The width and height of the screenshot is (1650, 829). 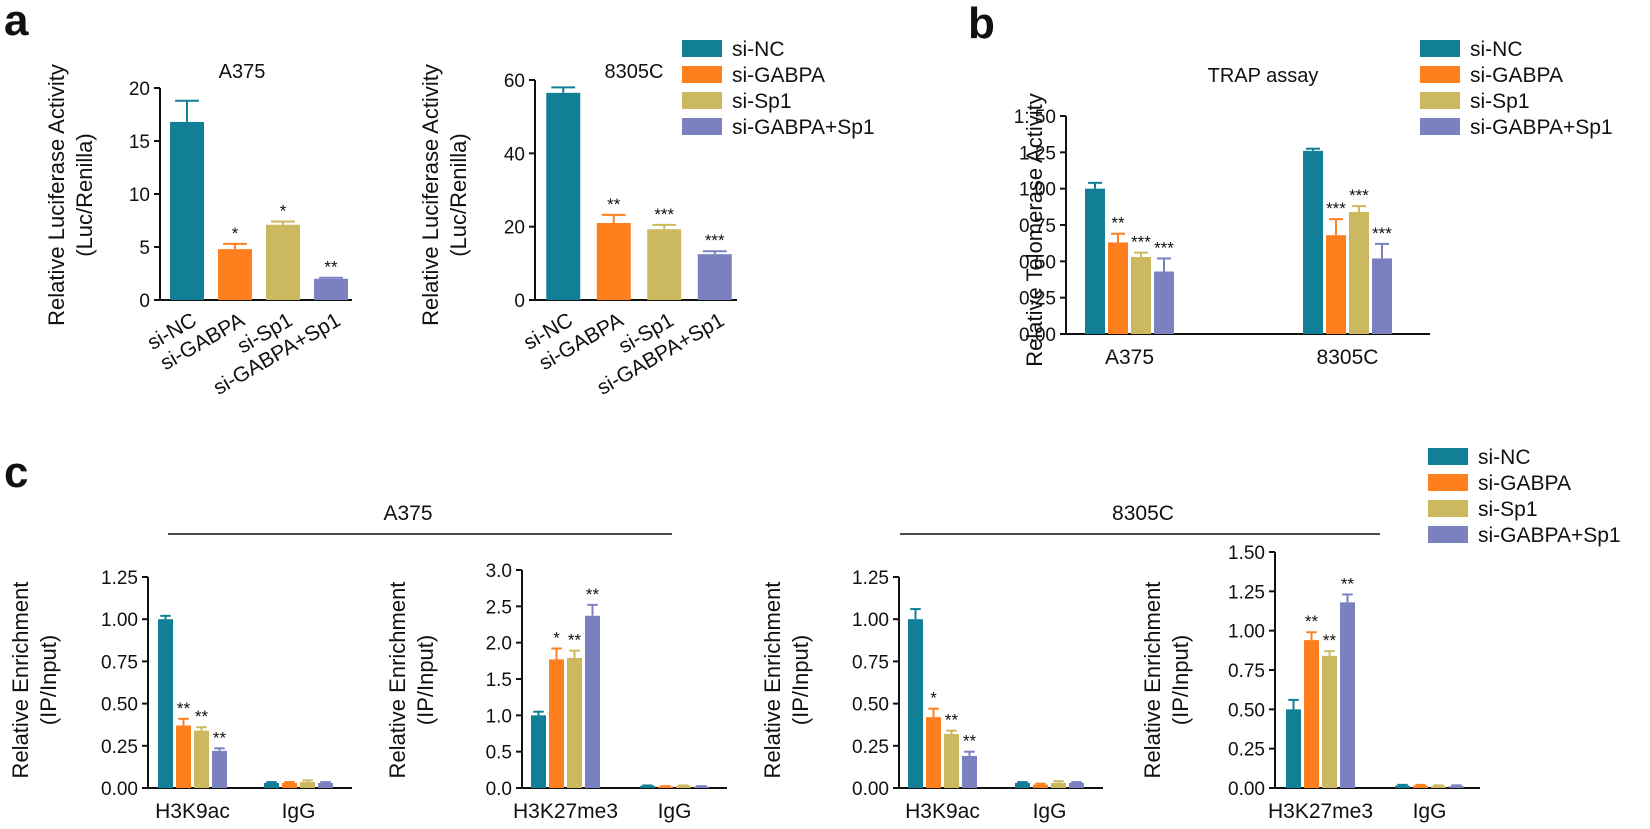 What do you see at coordinates (499, 644) in the screenshot?
I see `y-tick-label: 2.0` at bounding box center [499, 644].